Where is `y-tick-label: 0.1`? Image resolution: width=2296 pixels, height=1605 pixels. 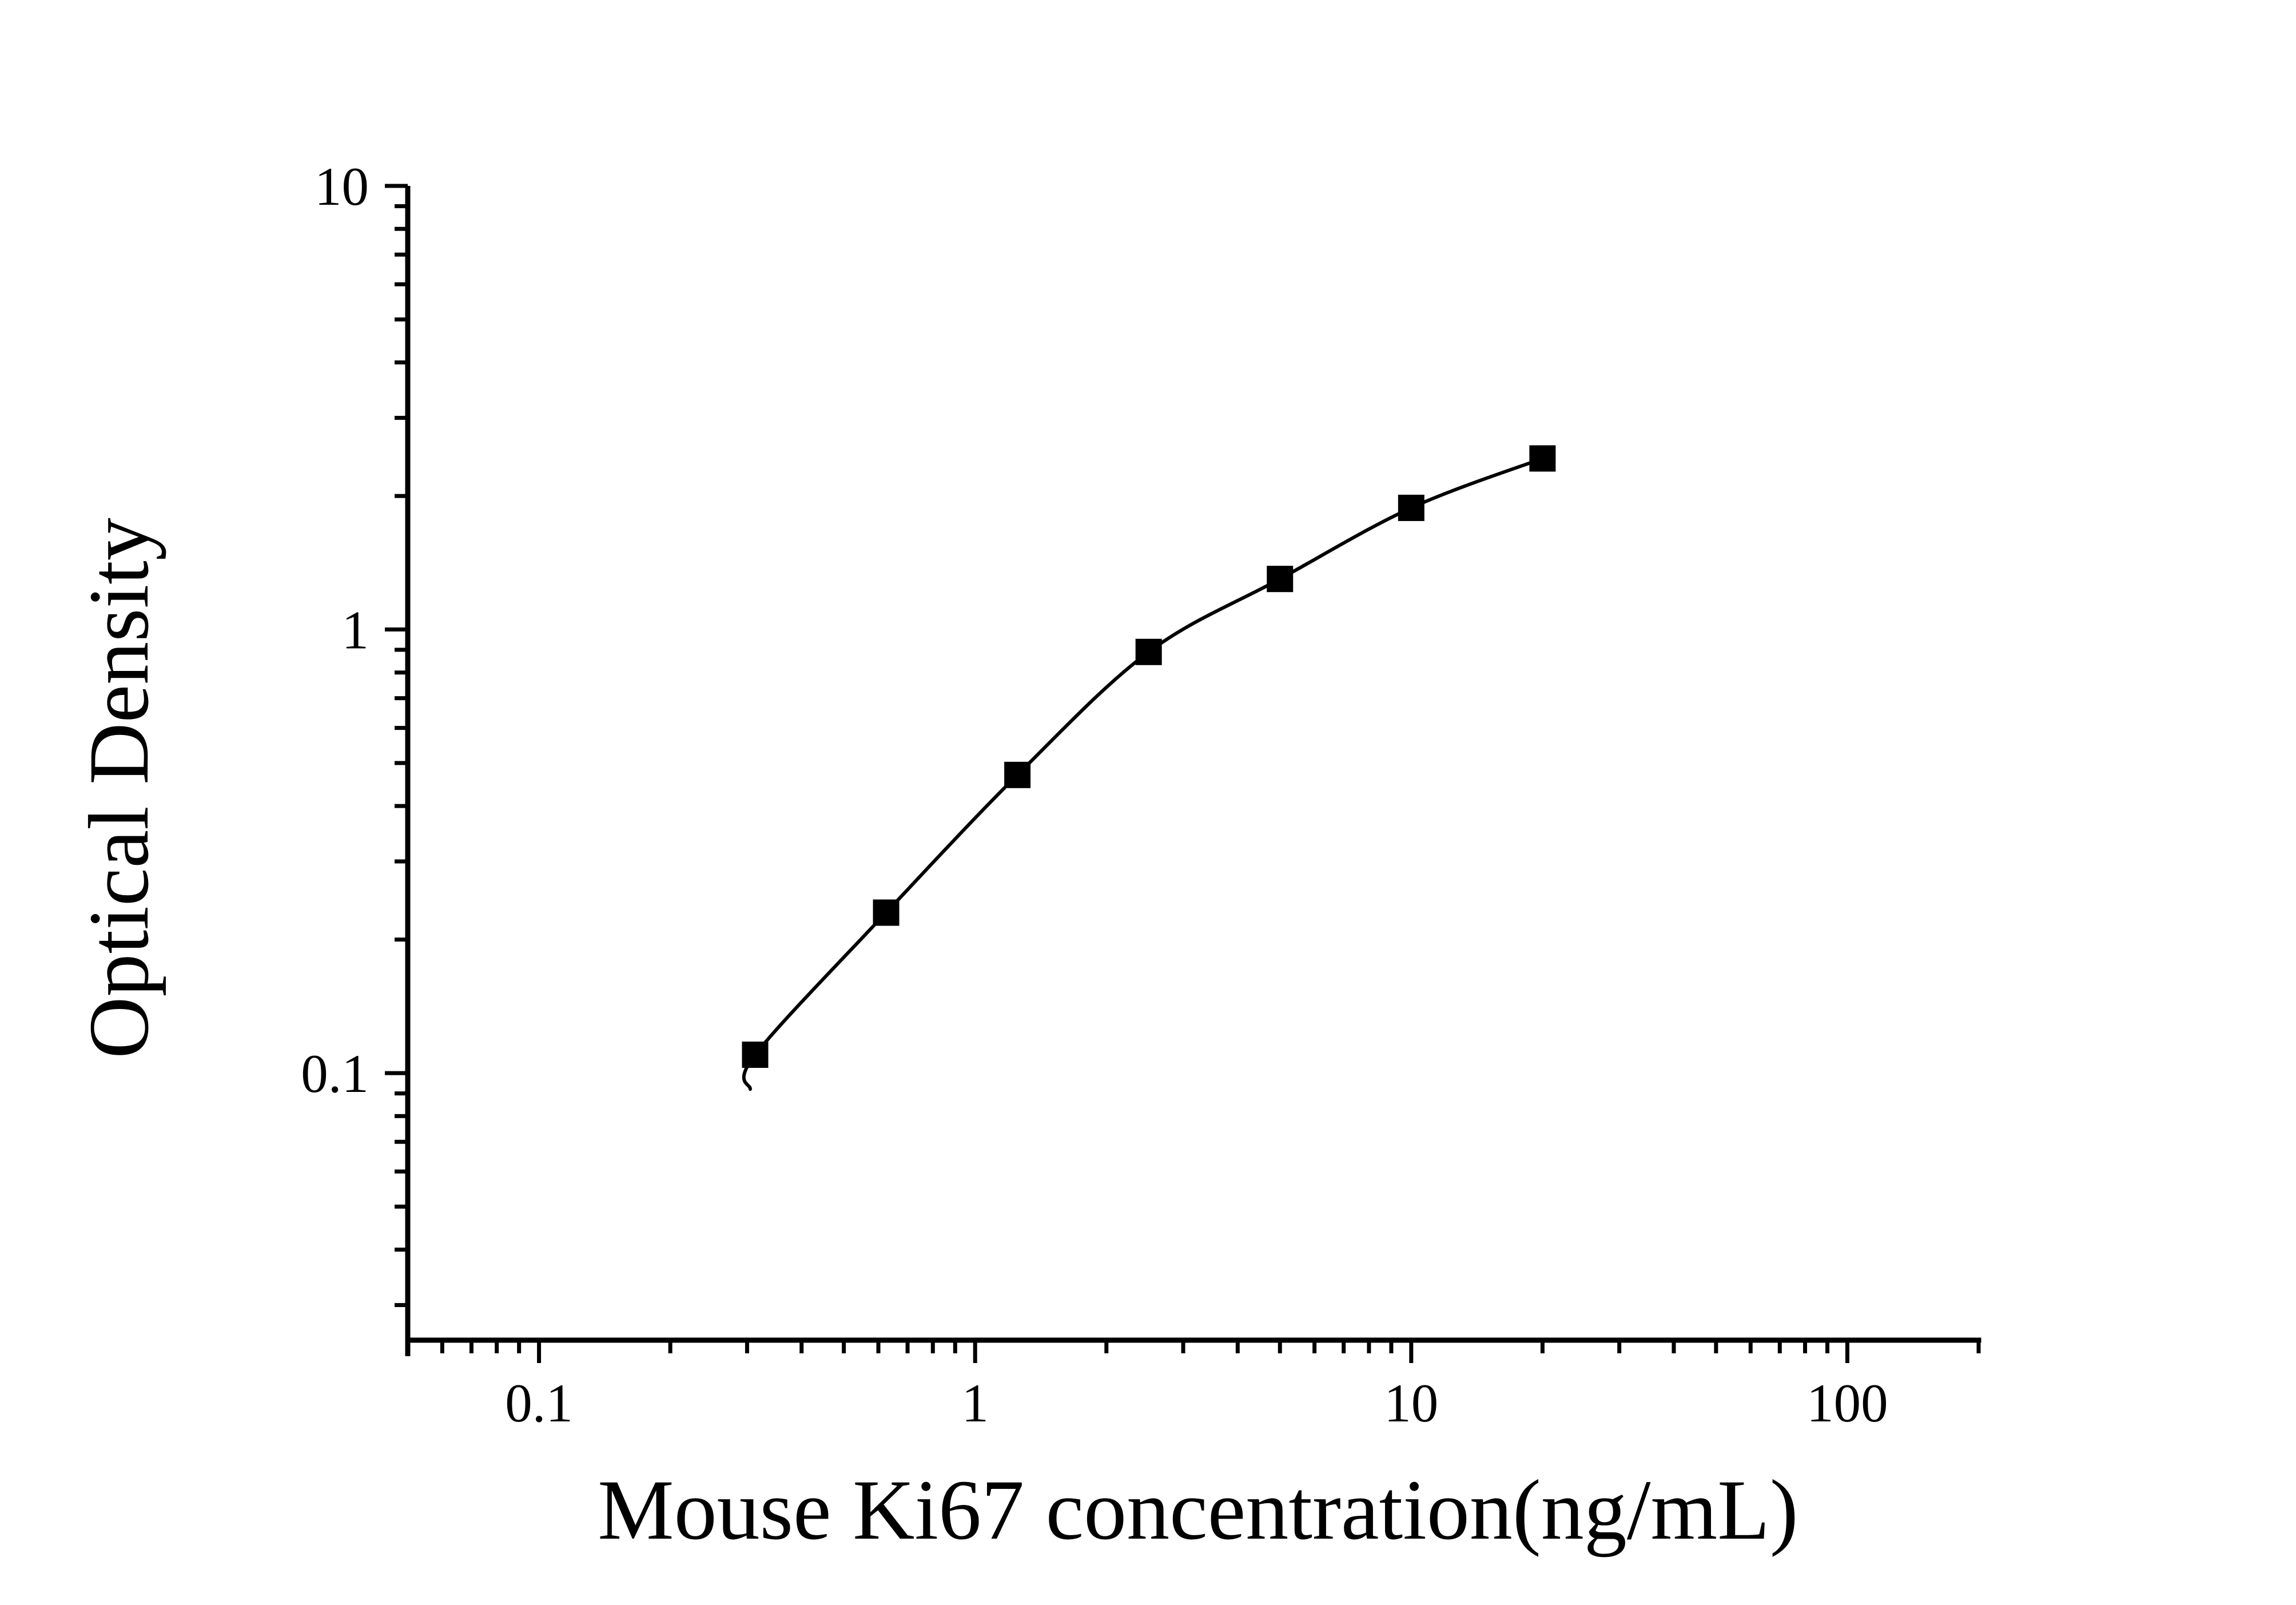 y-tick-label: 0.1 is located at coordinates (335, 1073).